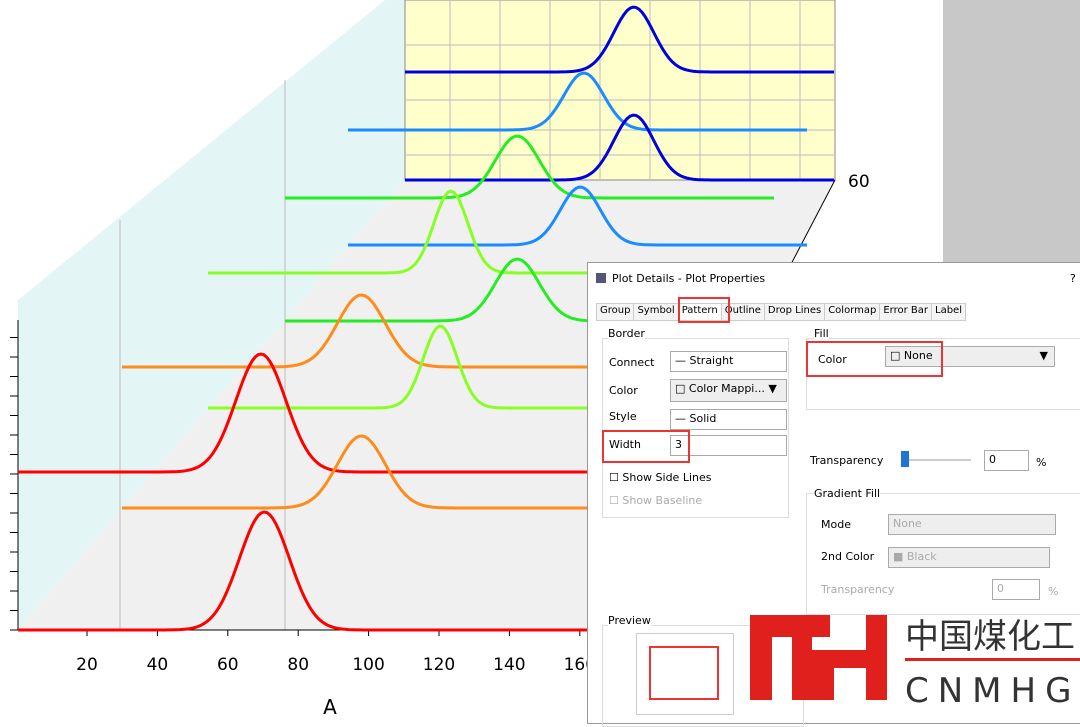 The height and width of the screenshot is (727, 1080). What do you see at coordinates (656, 312) in the screenshot?
I see `tab: Symbol` at bounding box center [656, 312].